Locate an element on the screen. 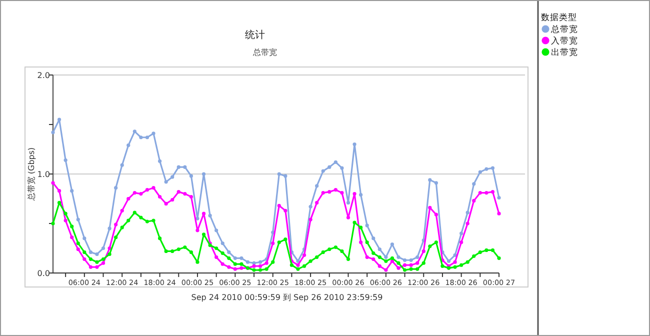  legend-label: 出带宽 is located at coordinates (564, 52).